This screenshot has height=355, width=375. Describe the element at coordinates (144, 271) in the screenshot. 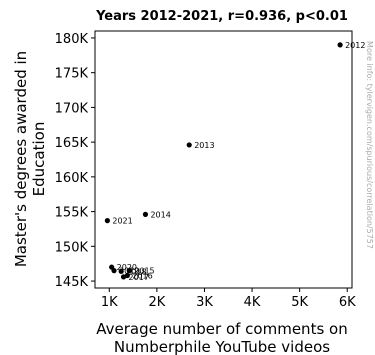

I see `data-label-2015: 2015` at that location.